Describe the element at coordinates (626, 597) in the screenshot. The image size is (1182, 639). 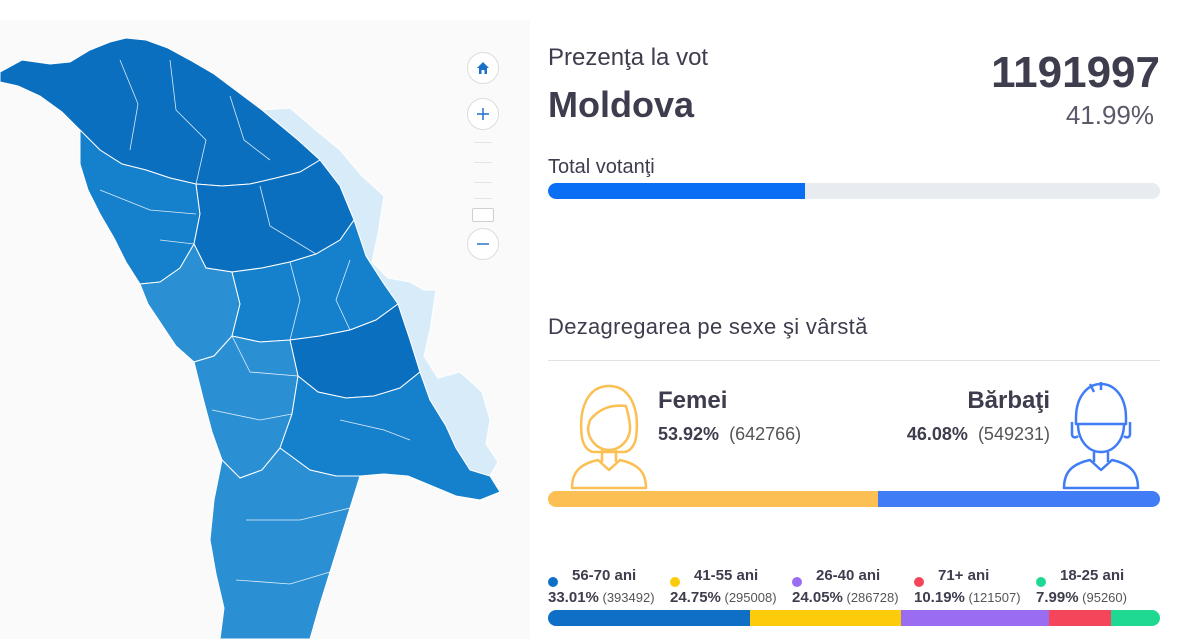
I see `age-group-count: (393492)` at that location.